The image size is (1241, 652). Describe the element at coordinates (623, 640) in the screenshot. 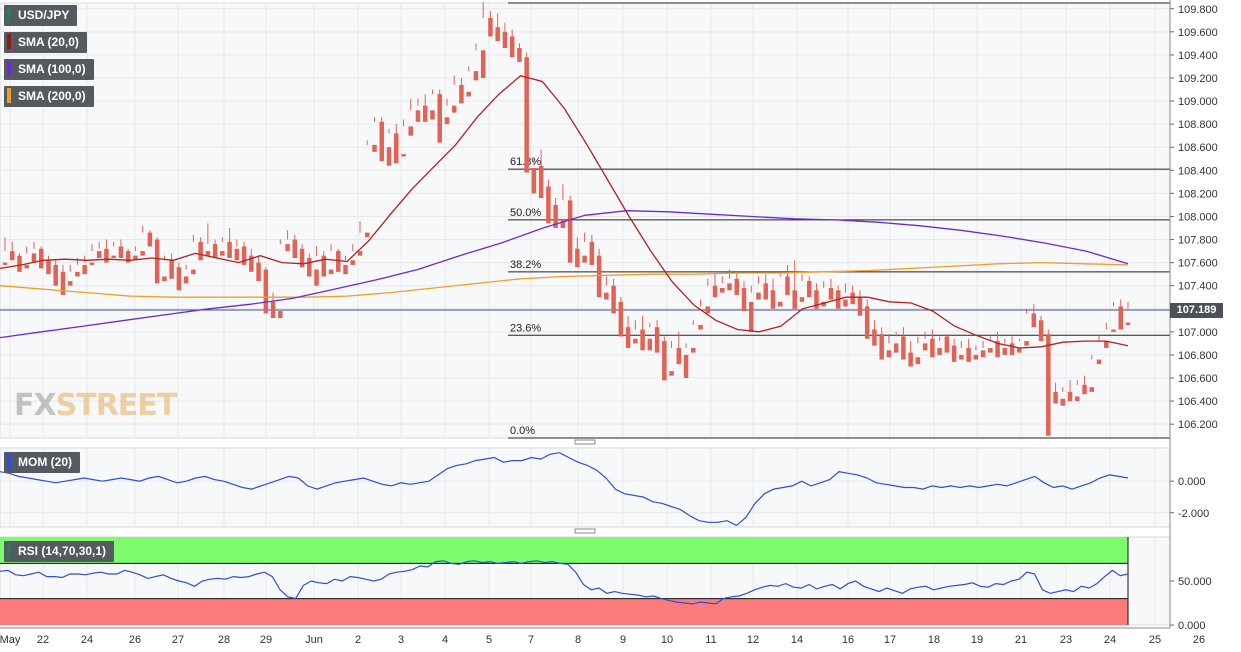

I see `x-tick-label: 9` at that location.